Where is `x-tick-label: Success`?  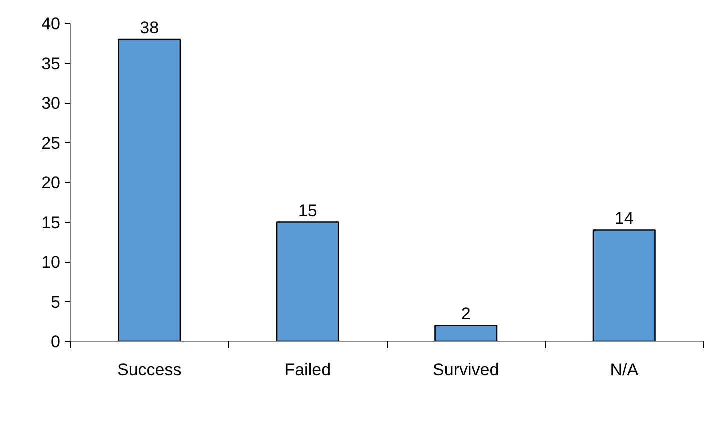
x-tick-label: Success is located at coordinates (150, 370).